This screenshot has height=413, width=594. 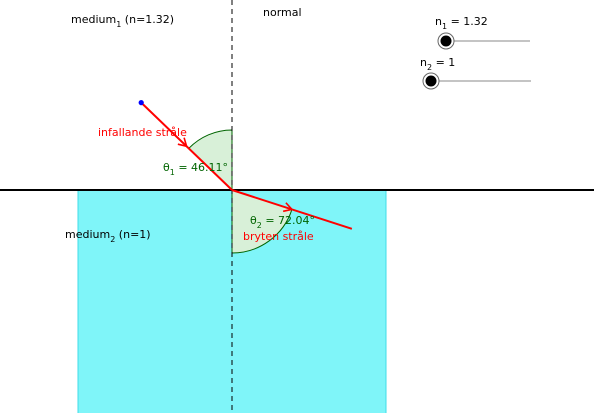 I want to click on theta1-label: θ1 = 46.11°, so click(x=195, y=169).